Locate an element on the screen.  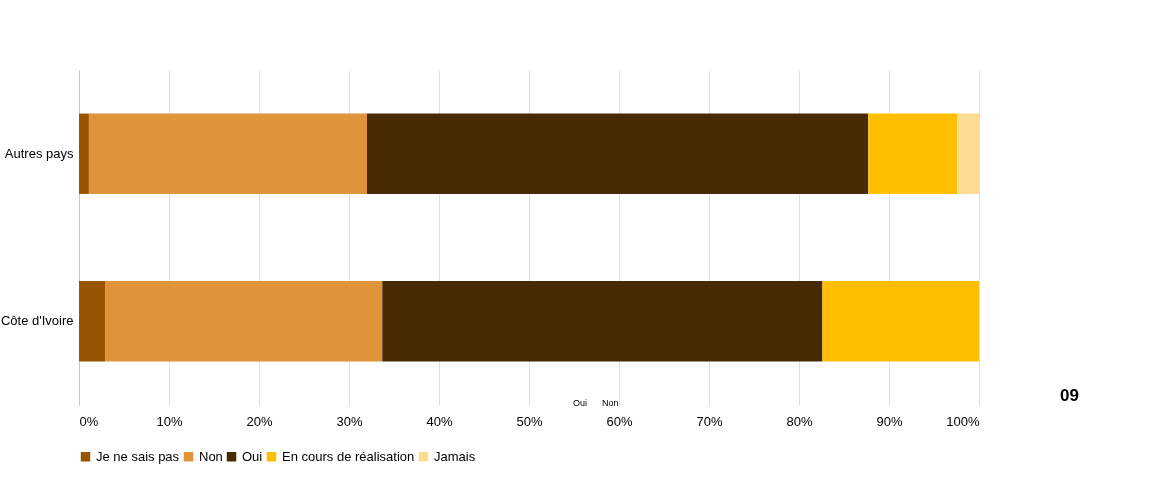
x-tick-label: 70% is located at coordinates (709, 421).